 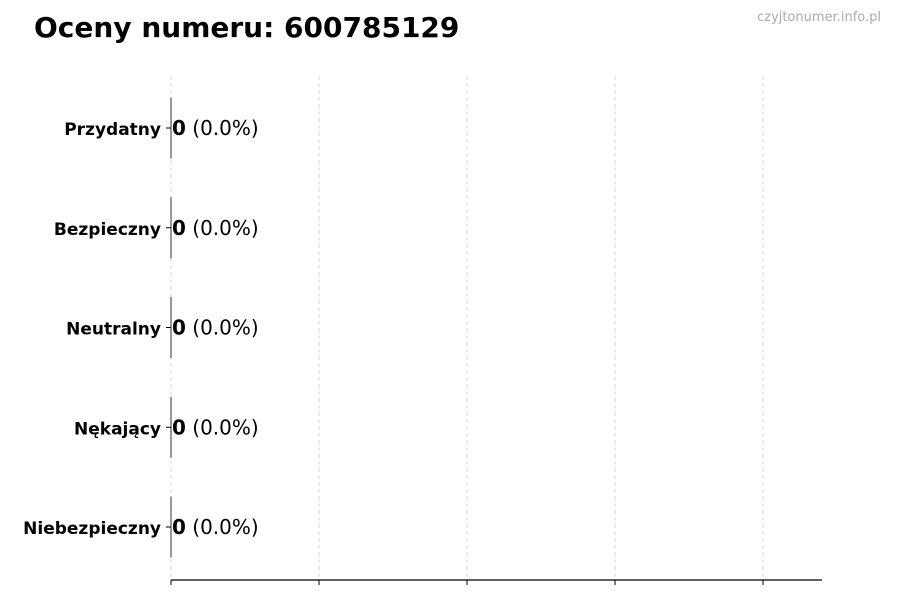 What do you see at coordinates (113, 330) in the screenshot?
I see `category-label: Neutralny` at bounding box center [113, 330].